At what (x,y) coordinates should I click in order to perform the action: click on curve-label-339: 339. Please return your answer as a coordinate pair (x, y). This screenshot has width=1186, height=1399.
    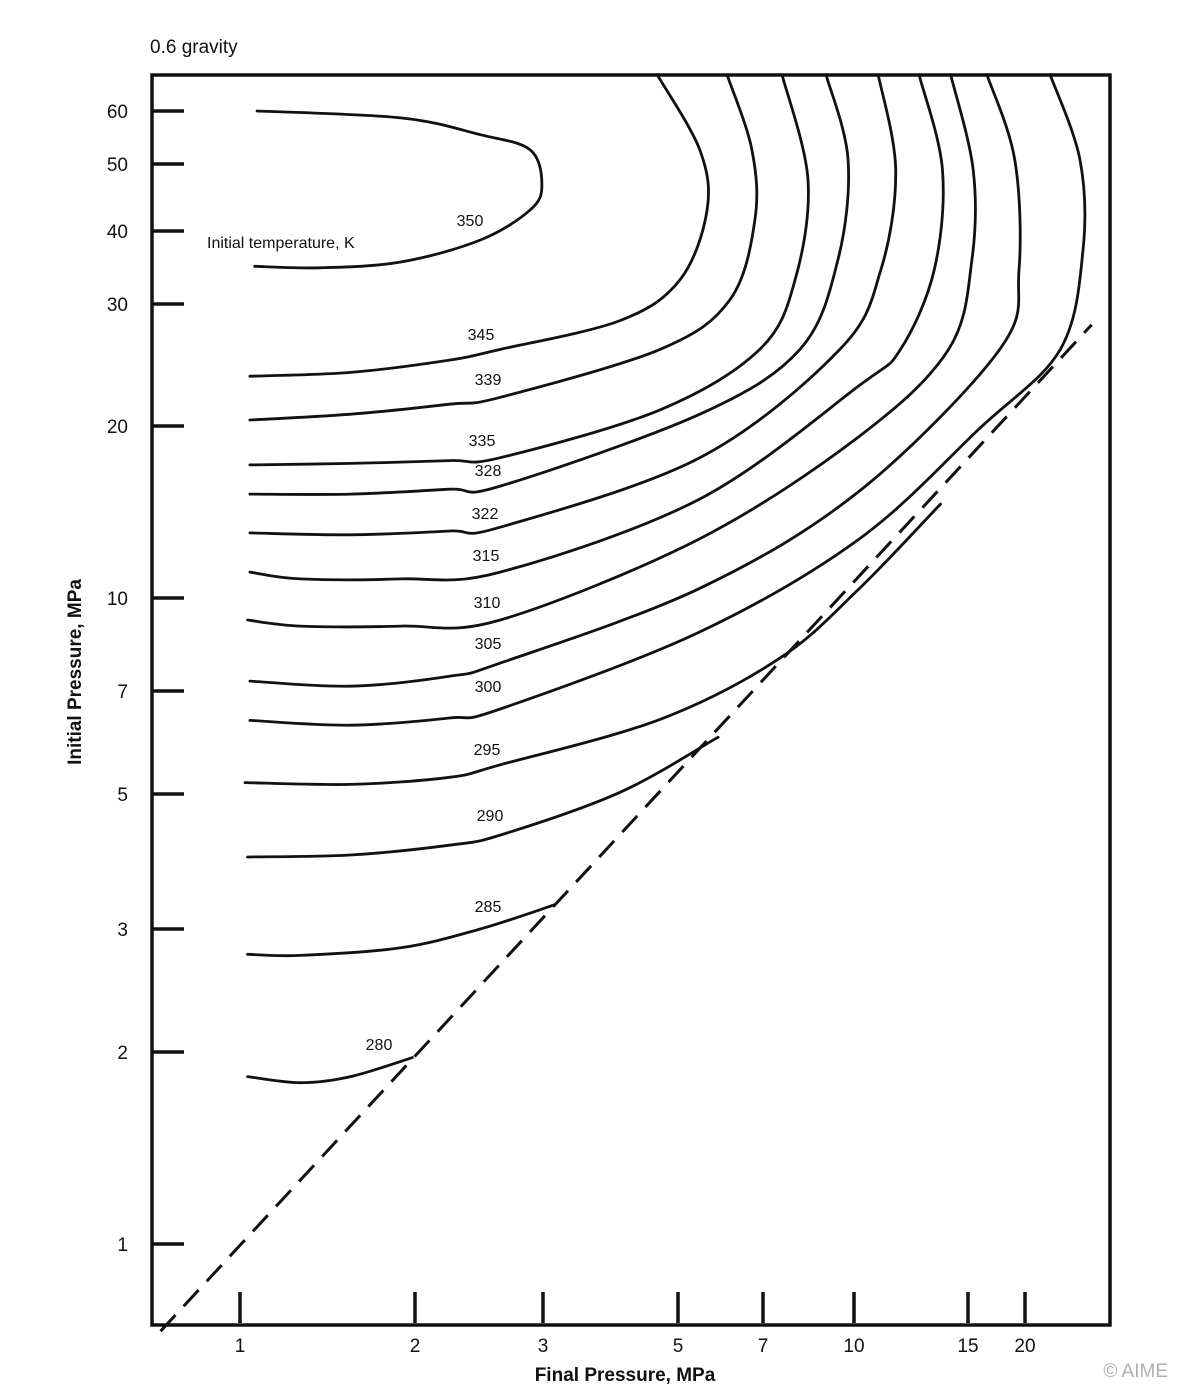
    Looking at the image, I should click on (488, 380).